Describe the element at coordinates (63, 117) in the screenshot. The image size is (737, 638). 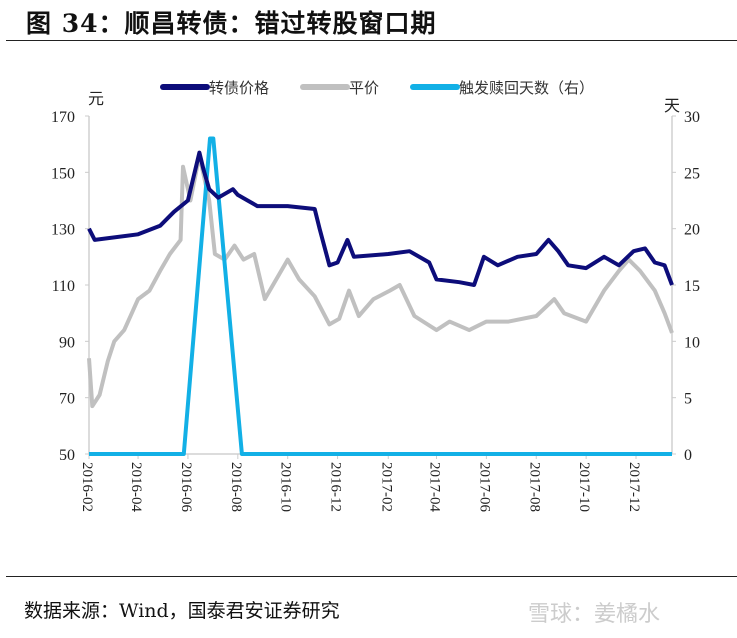
I see `left-tick-label: 170` at that location.